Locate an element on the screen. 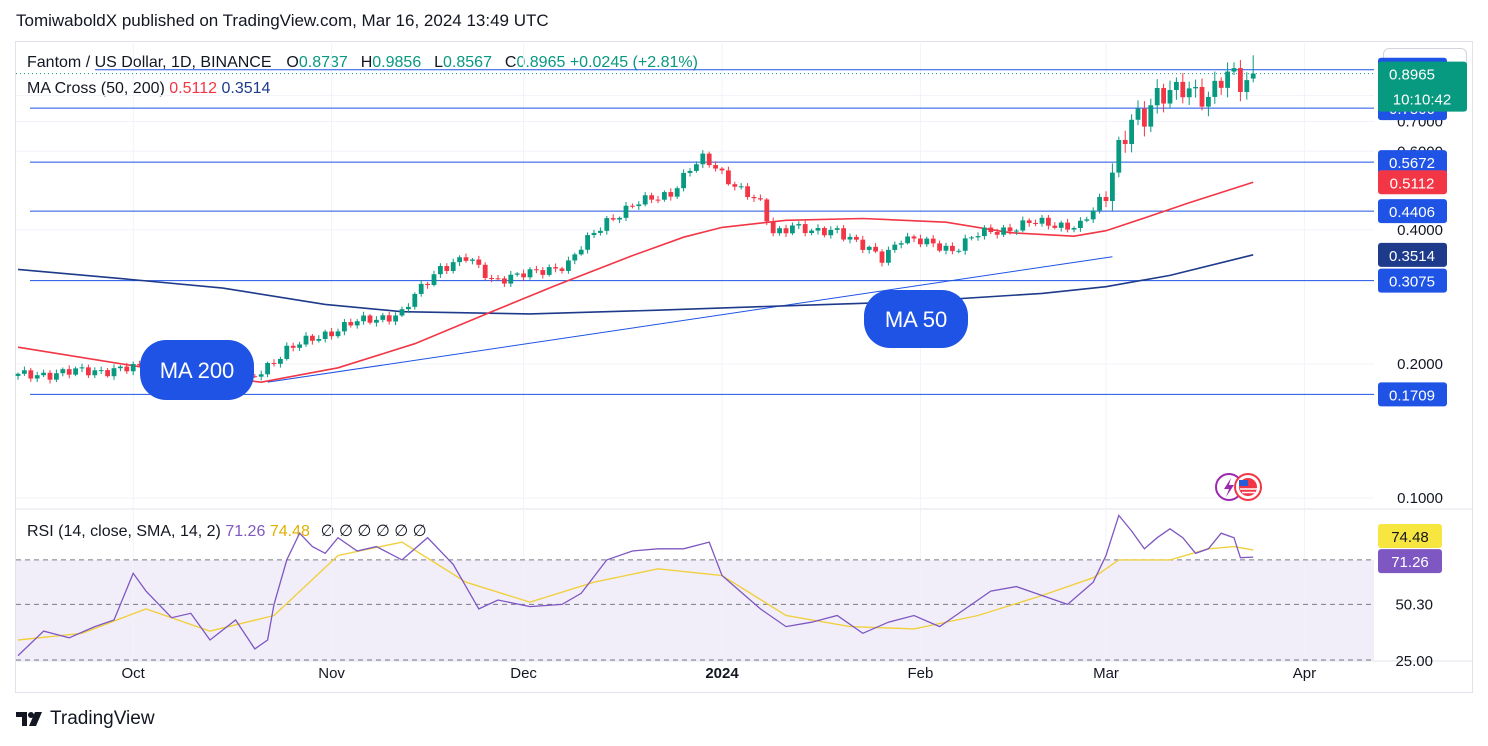 This screenshot has height=746, width=1488. rsi-label: RSI (14, close, SMA, 14, 2) is located at coordinates (124, 531).